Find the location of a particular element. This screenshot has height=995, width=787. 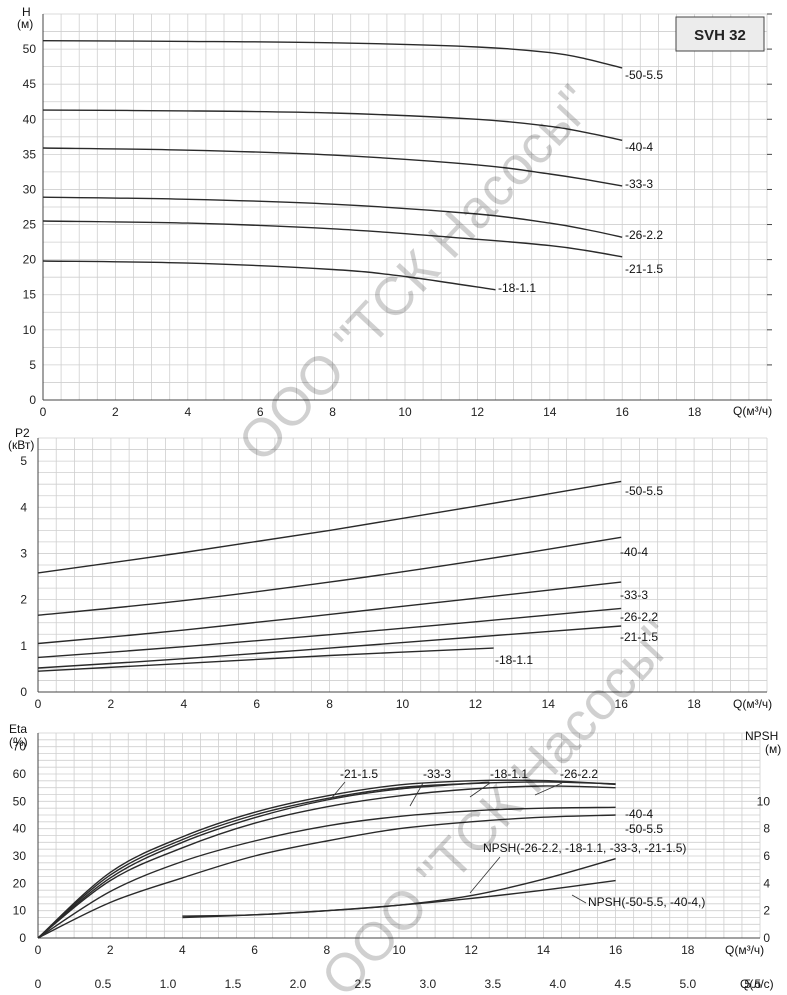

head-curve-labels: -50-5.5 -40-4 -33-3 -26-2.2 -21-1.5 -18-1.1 is located at coordinates (580, 181).